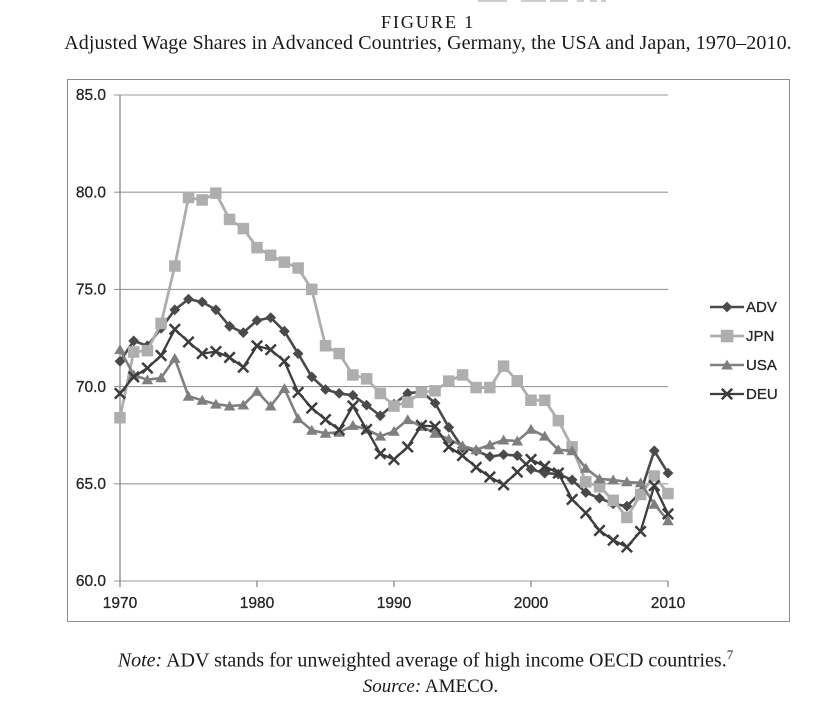 The width and height of the screenshot is (839, 705). I want to click on svg-text: 85.0, so click(91, 95).